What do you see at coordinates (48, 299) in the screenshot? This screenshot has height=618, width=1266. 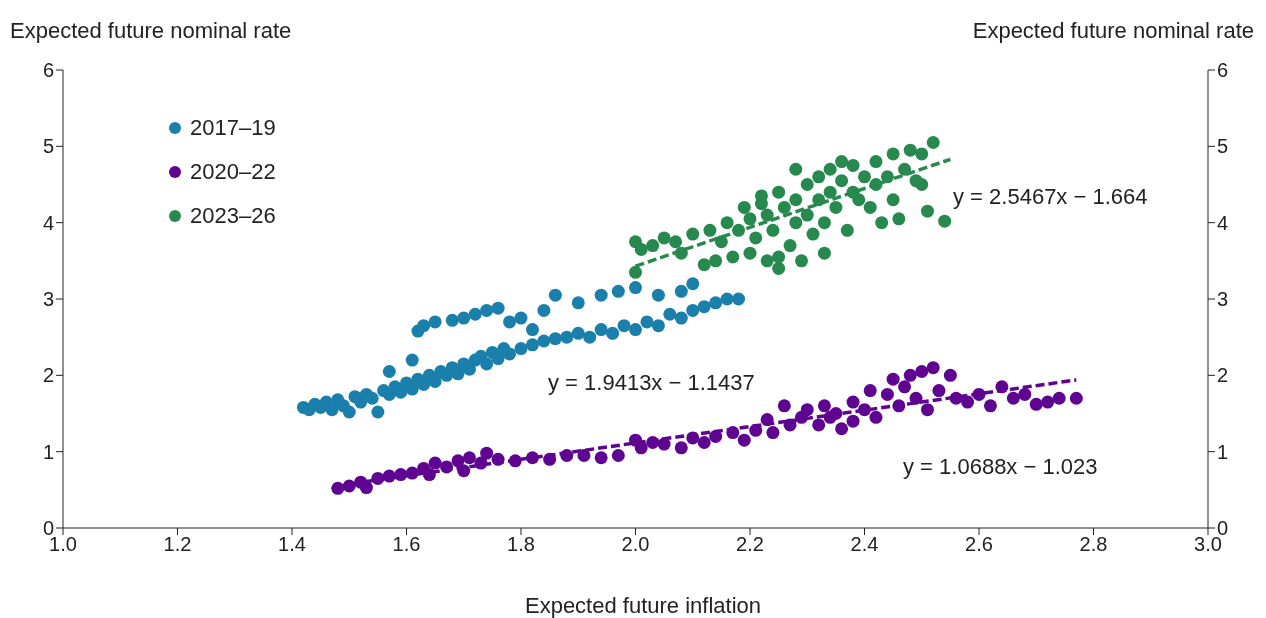 I see `y-tick-label: 3` at bounding box center [48, 299].